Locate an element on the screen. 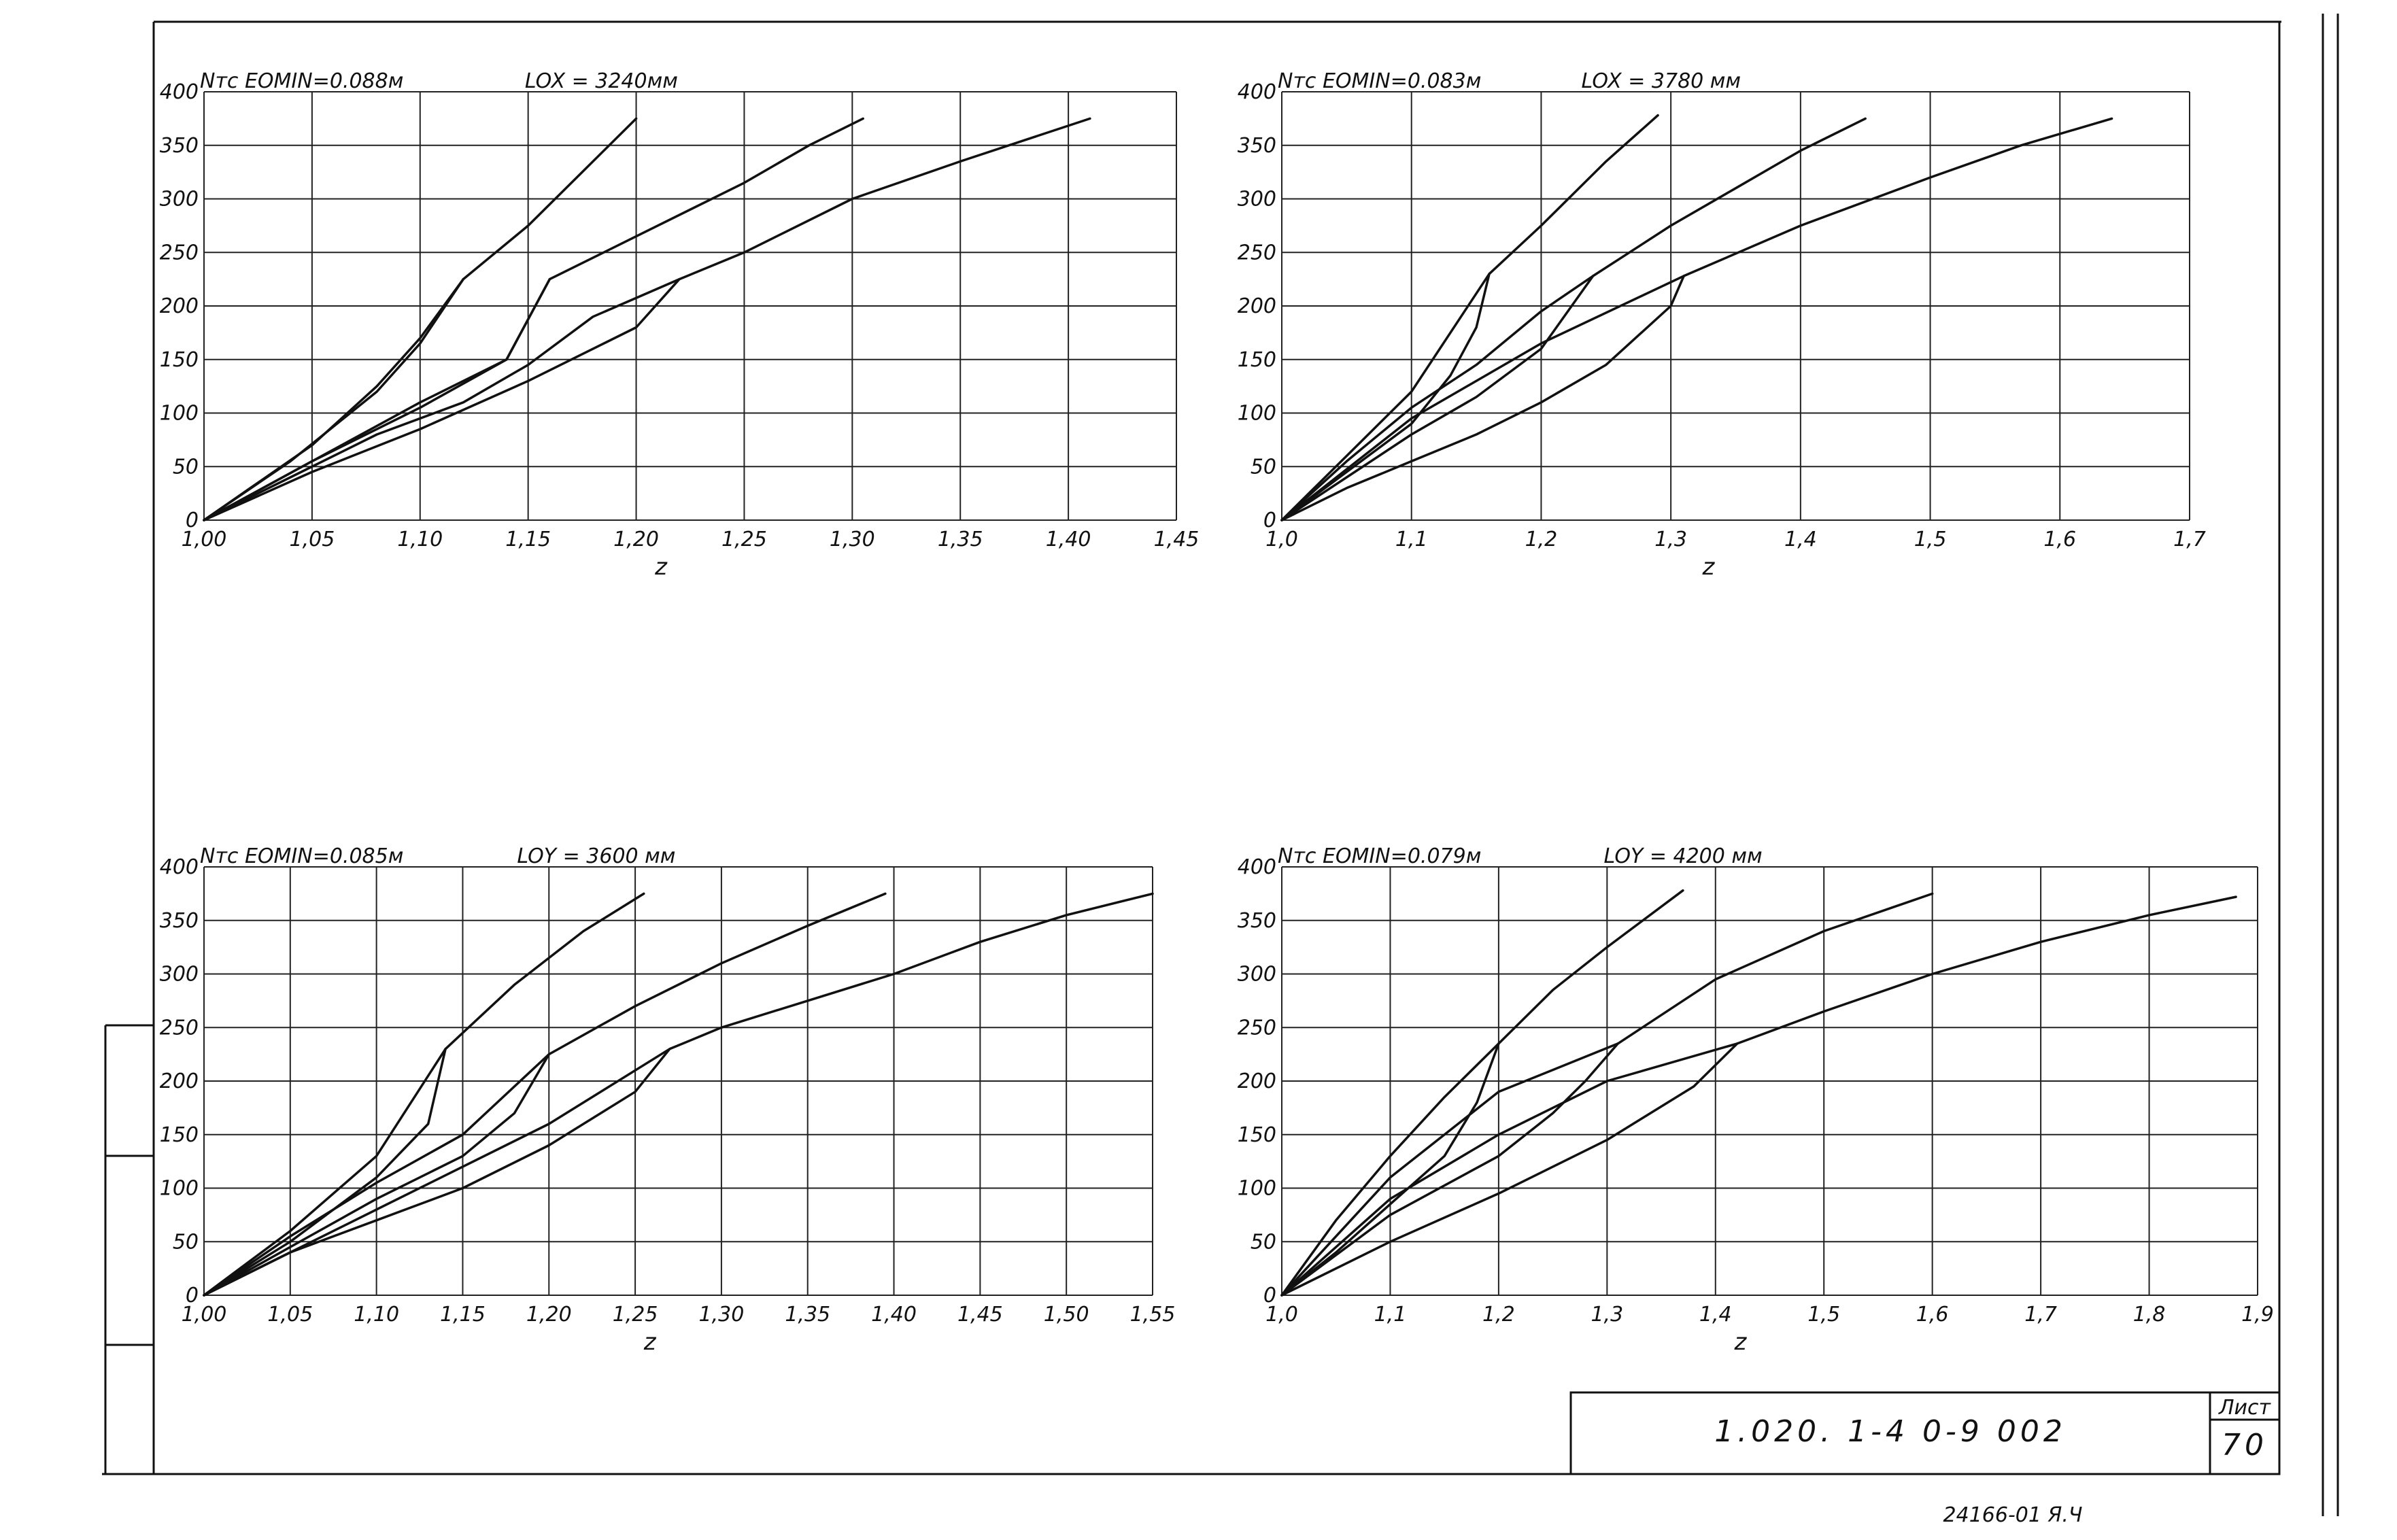  x-tick-label: 1,8 is located at coordinates (2150, 1315).